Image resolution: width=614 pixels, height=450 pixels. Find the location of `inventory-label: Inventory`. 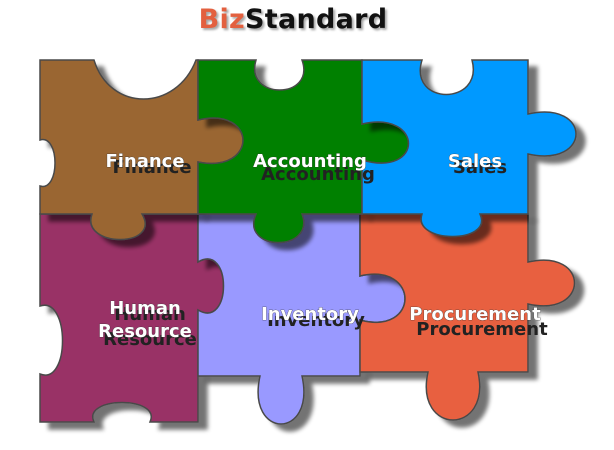

inventory-label: Inventory is located at coordinates (310, 314).